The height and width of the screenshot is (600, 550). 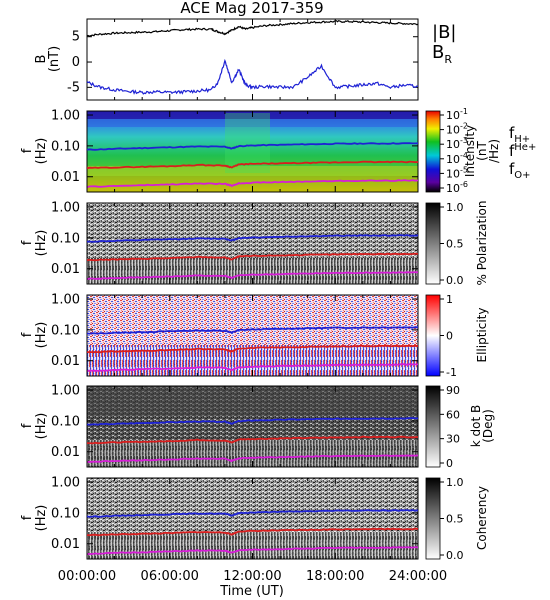 I want to click on colorbar-label: /Hz), so click(x=494, y=151).